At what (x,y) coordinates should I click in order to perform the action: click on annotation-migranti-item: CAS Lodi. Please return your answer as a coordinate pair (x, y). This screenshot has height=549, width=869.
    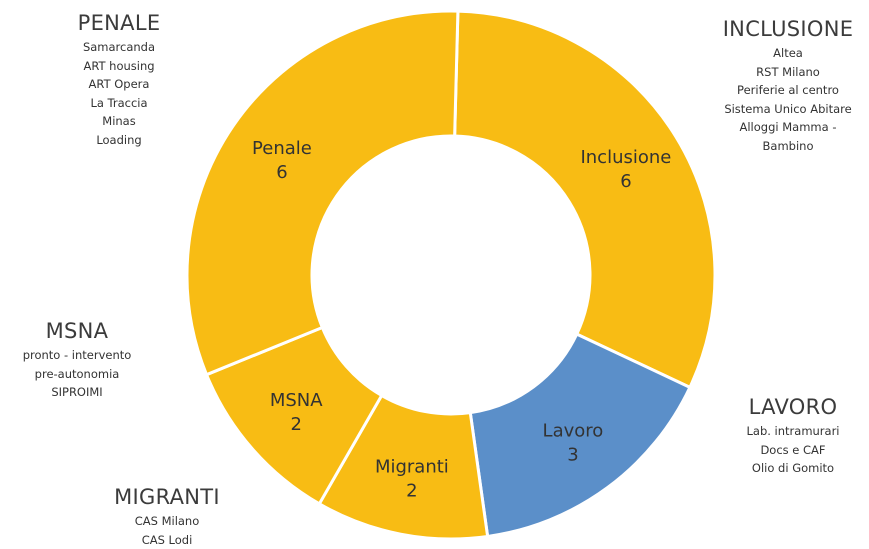
    Looking at the image, I should click on (167, 539).